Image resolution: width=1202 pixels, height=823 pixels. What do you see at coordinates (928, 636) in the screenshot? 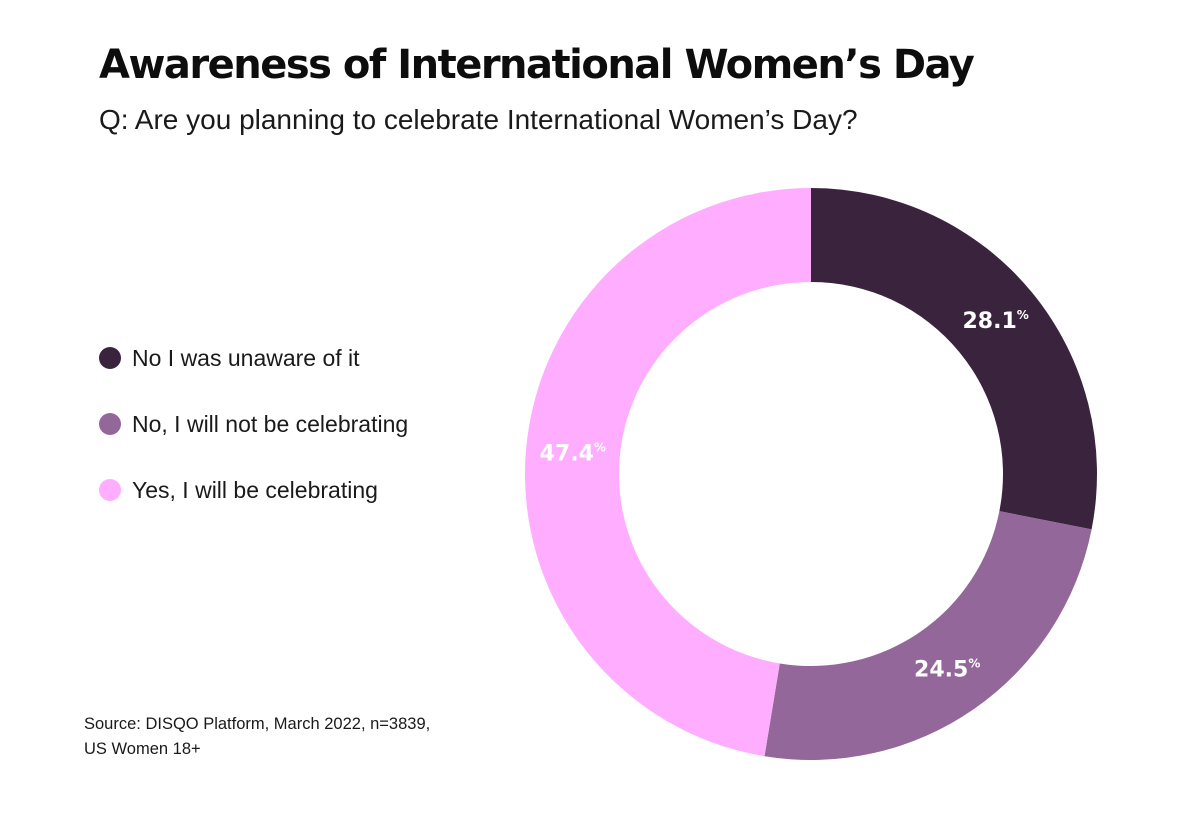
I see `donut-slice-not-celebrating` at bounding box center [928, 636].